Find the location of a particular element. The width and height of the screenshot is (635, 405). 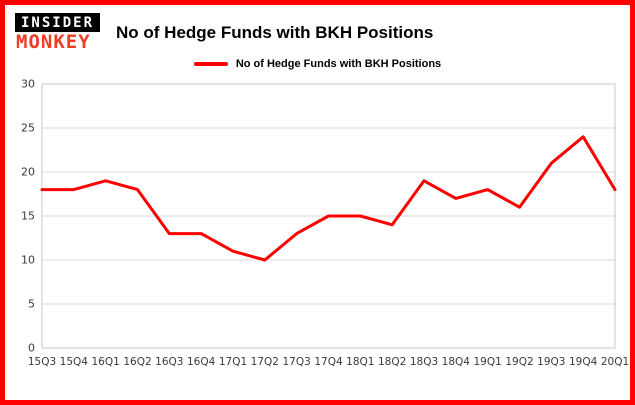

x-tick-label: 15Q4 is located at coordinates (74, 362).